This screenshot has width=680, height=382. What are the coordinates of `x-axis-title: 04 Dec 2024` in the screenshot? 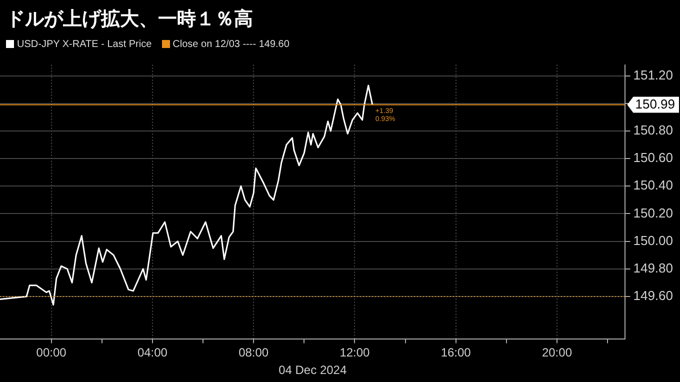 It's located at (312, 370).